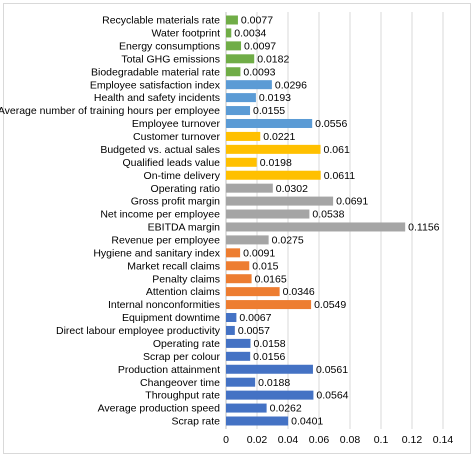  Describe the element at coordinates (160, 215) in the screenshot. I see `category-label: Net income per employee` at that location.